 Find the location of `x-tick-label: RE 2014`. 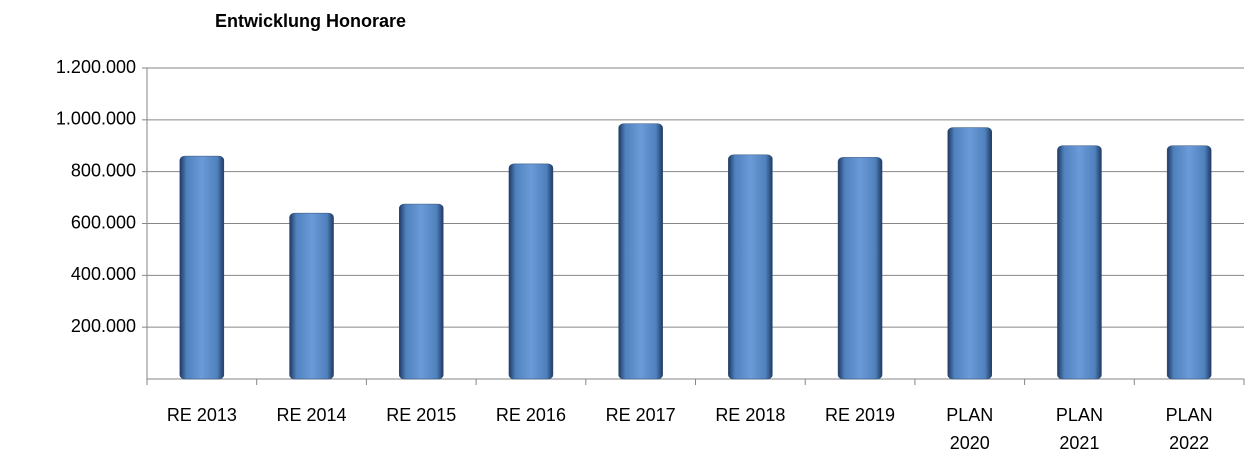

x-tick-label: RE 2014 is located at coordinates (311, 415).